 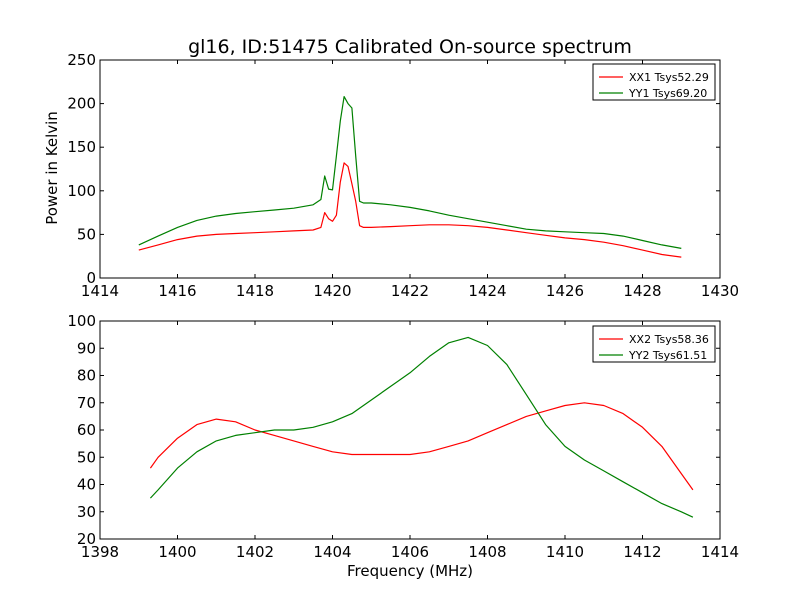 What do you see at coordinates (91, 278) in the screenshot?
I see `chart-0-ytick-label: 0` at bounding box center [91, 278].